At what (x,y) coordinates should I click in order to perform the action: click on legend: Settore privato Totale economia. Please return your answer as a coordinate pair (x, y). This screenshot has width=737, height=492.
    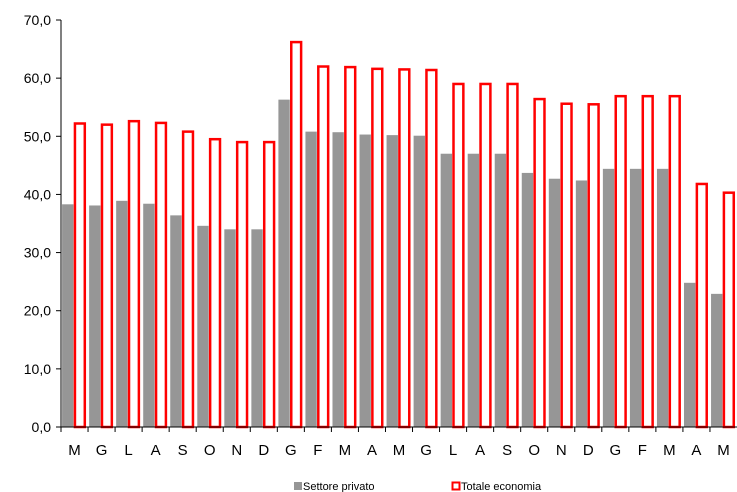
    Looking at the image, I should click on (418, 486).